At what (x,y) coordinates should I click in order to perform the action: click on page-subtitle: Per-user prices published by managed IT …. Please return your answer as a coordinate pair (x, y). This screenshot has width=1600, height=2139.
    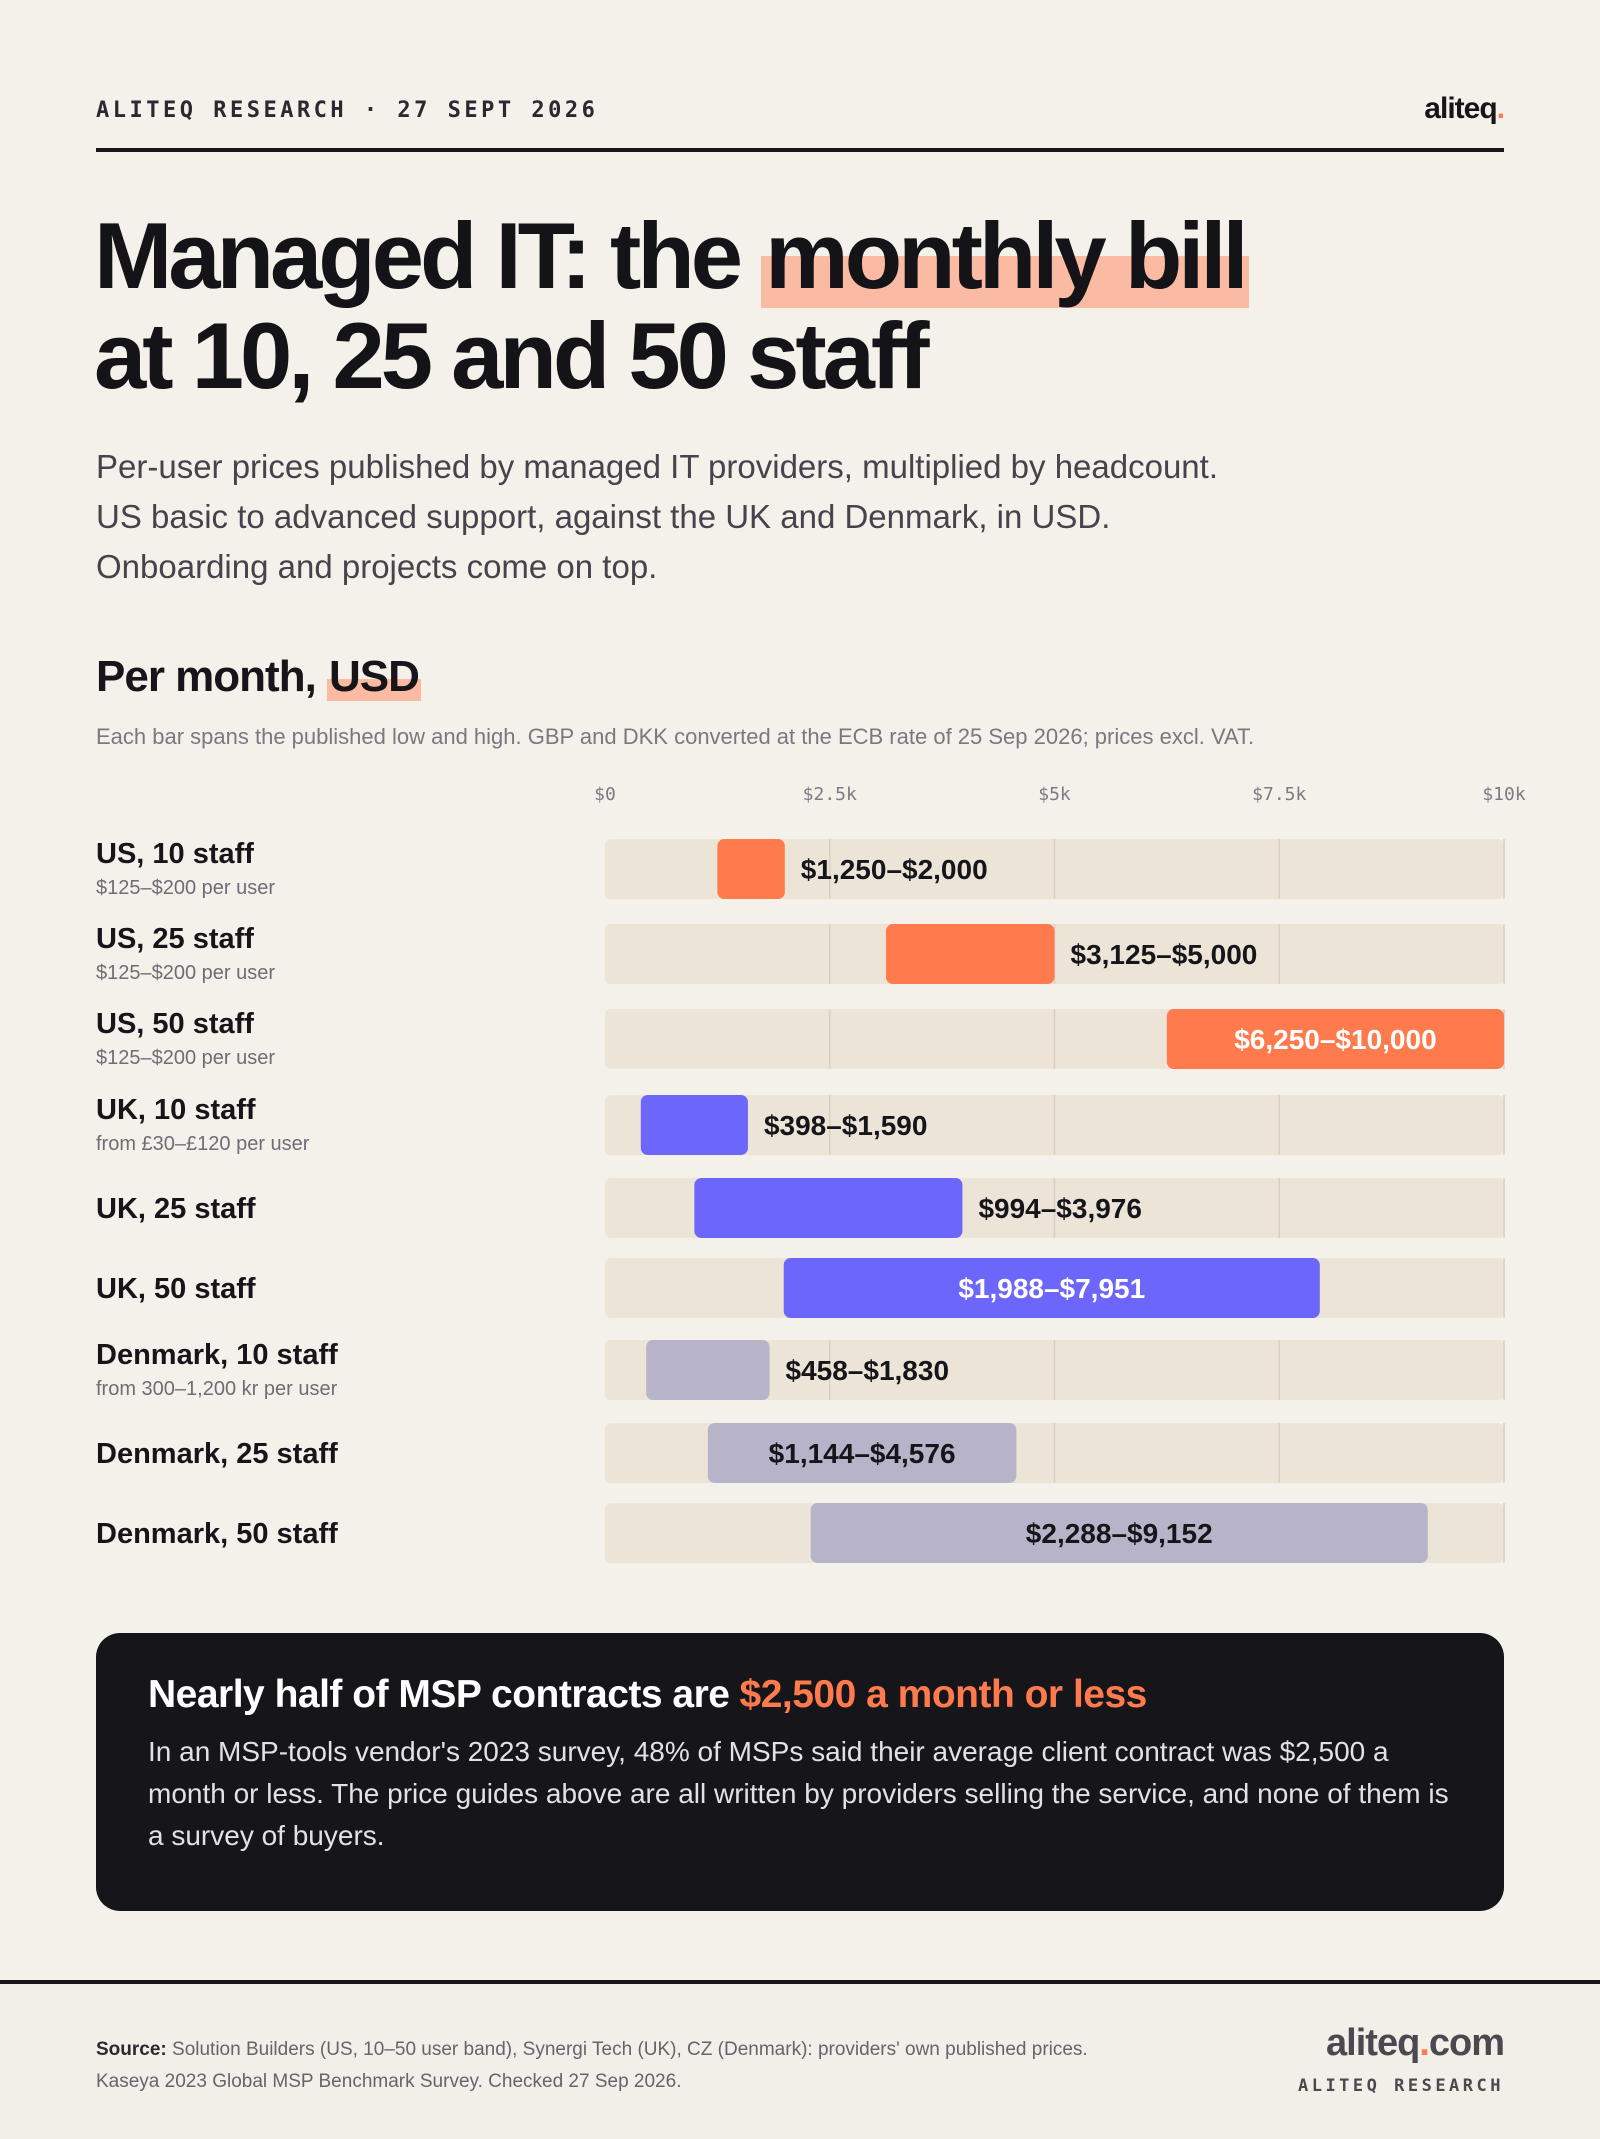
    Looking at the image, I should click on (746, 517).